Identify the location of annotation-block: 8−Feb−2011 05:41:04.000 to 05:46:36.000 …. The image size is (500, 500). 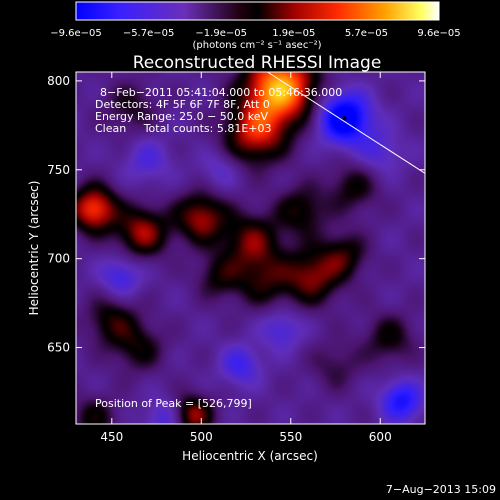
(218, 110).